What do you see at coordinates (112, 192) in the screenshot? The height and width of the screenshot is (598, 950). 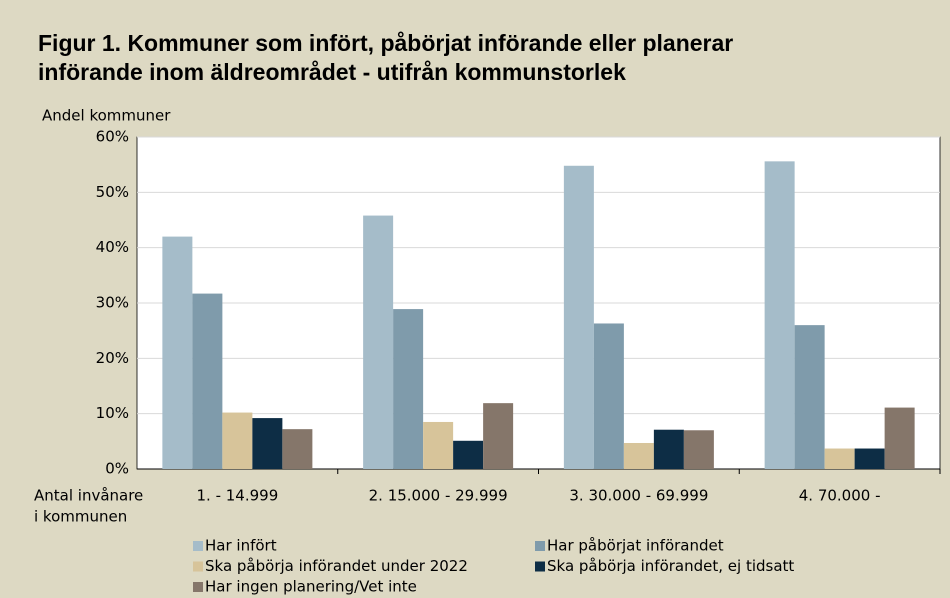 I see `y-tick-label: 50%` at bounding box center [112, 192].